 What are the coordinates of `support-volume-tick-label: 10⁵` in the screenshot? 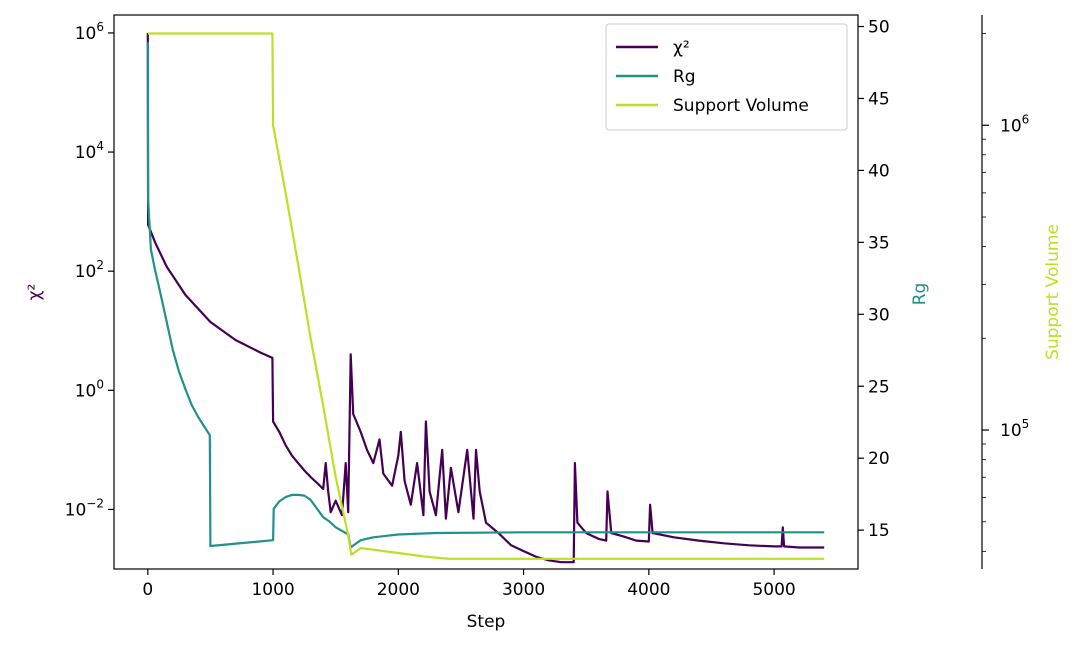 It's located at (1014, 429).